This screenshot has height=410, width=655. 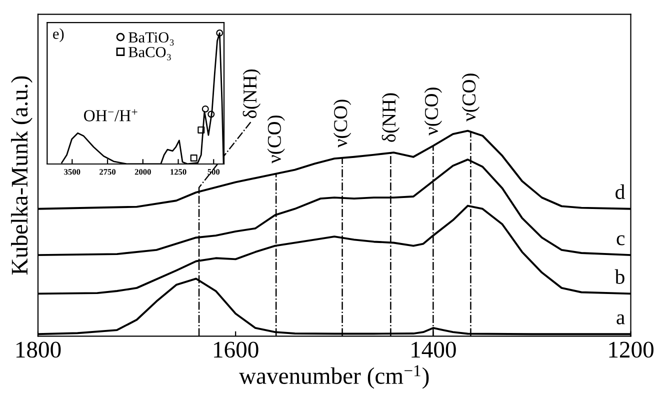 What do you see at coordinates (111, 115) in the screenshot?
I see `annotation: OH$^{−}$/H$^{+}$` at bounding box center [111, 115].